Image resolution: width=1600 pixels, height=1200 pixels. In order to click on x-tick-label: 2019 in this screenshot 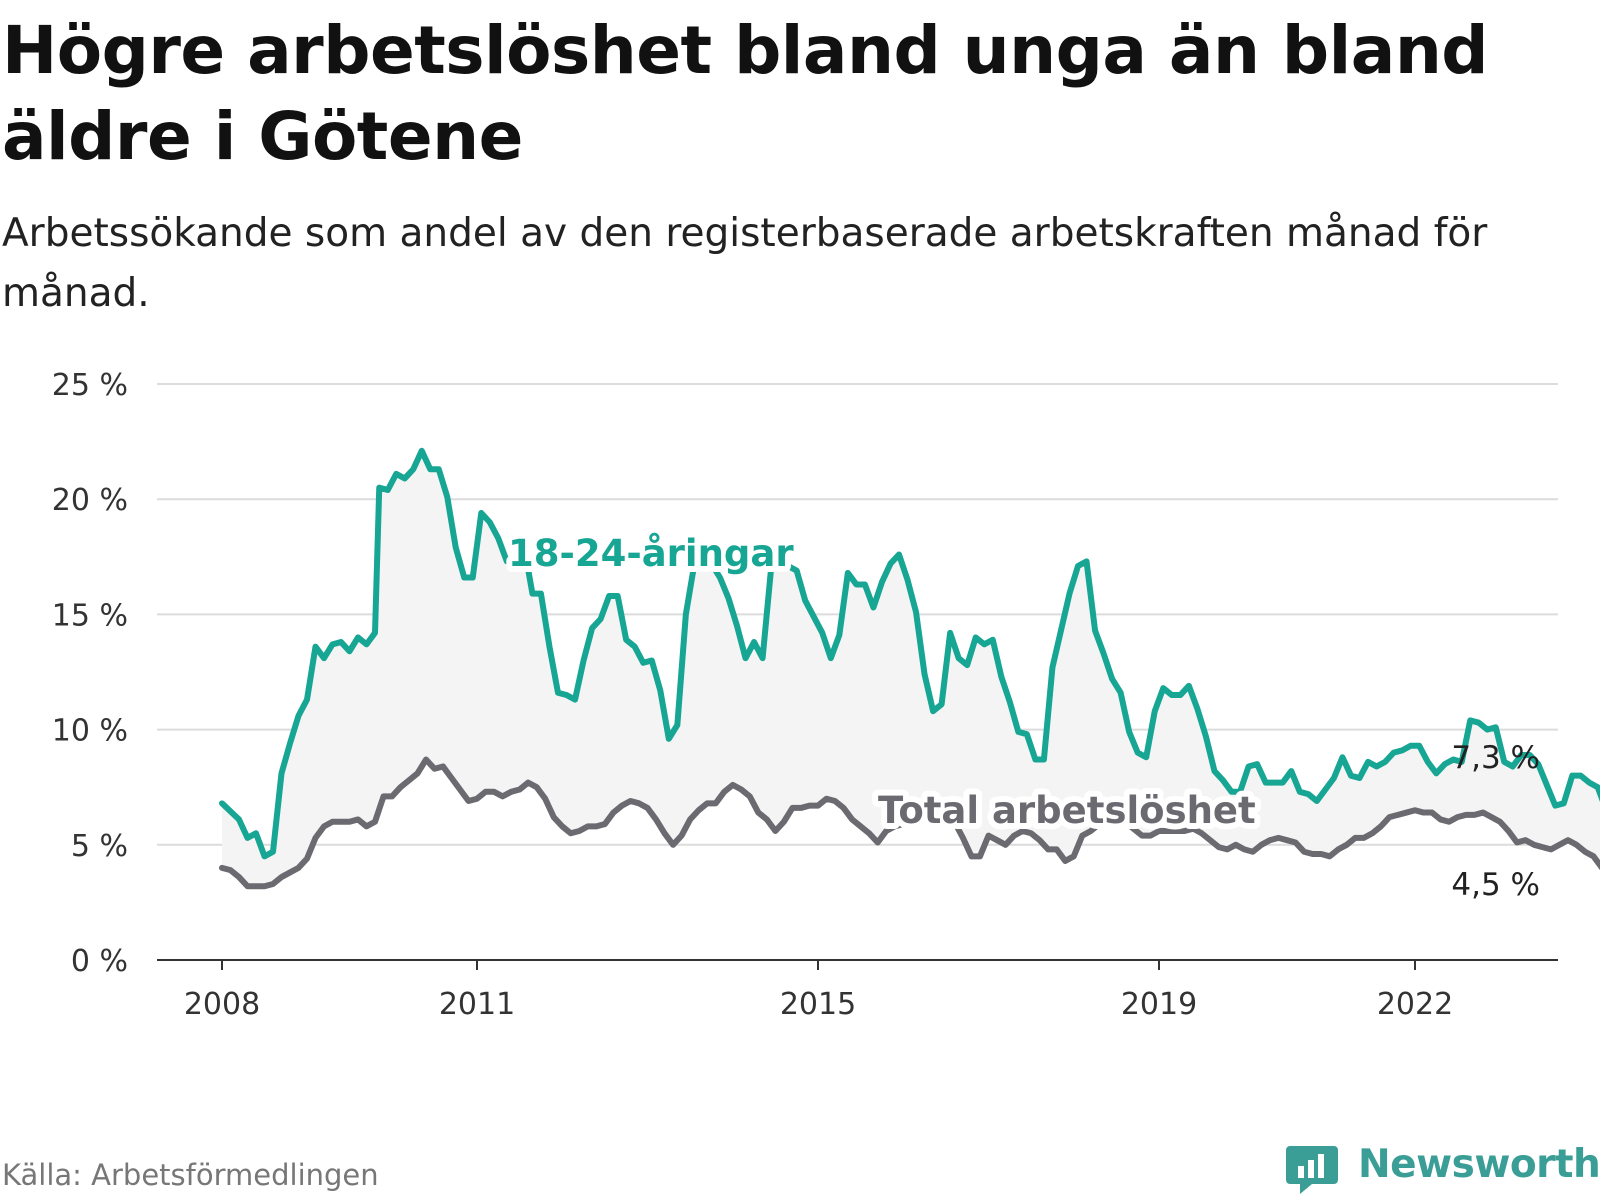, I will do `click(1159, 1004)`.